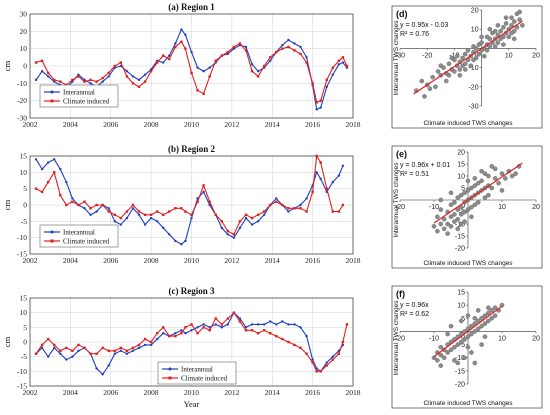  I want to click on chart-title: (c) Region 3, so click(192, 291).